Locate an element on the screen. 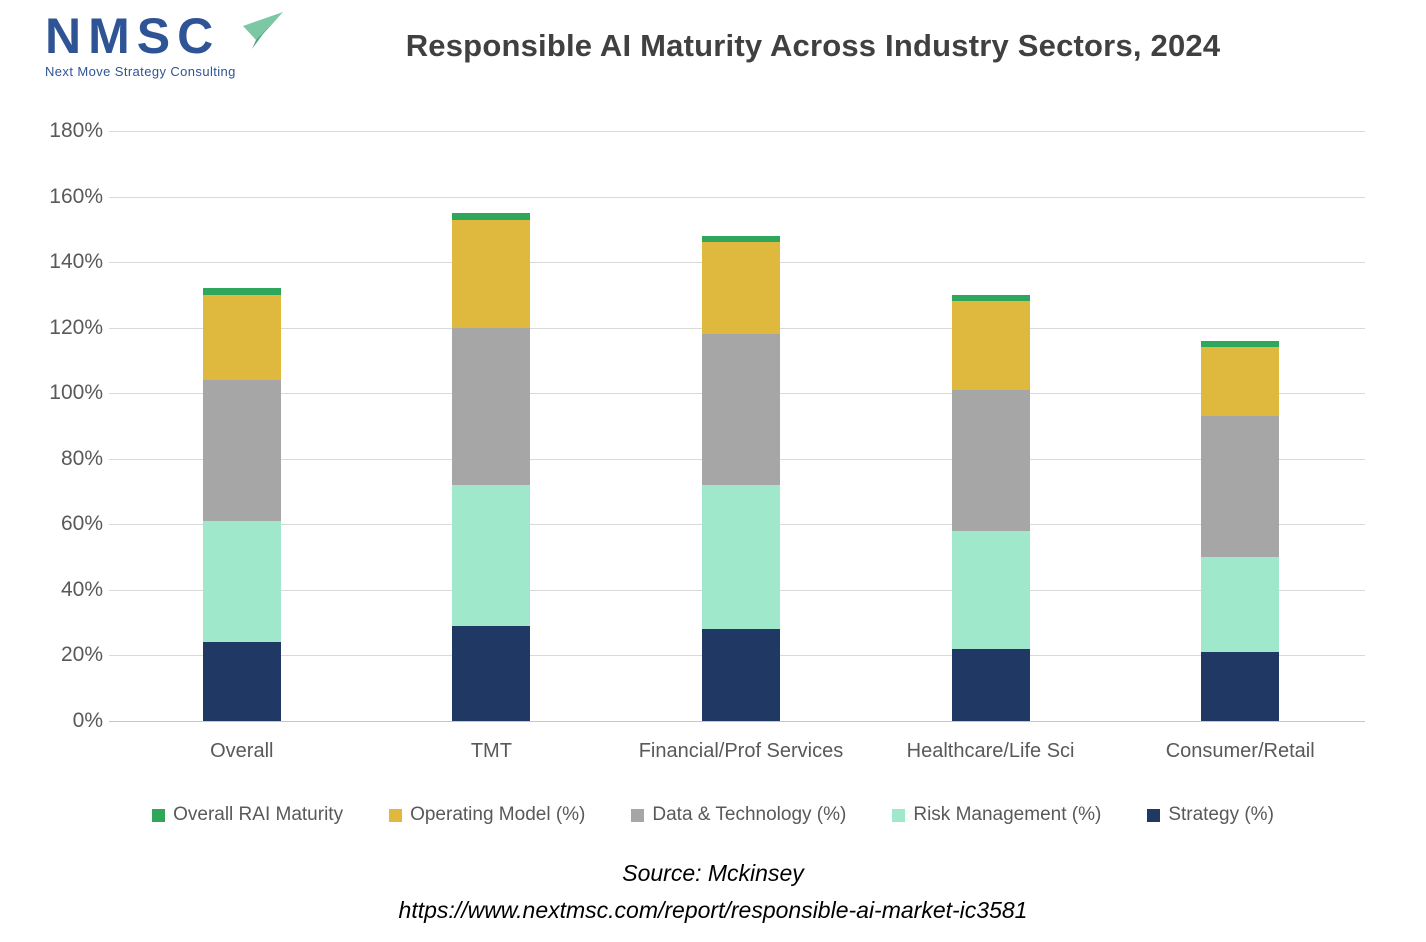 This screenshot has height=942, width=1426. legend-label: Overall RAI Maturity is located at coordinates (258, 814).